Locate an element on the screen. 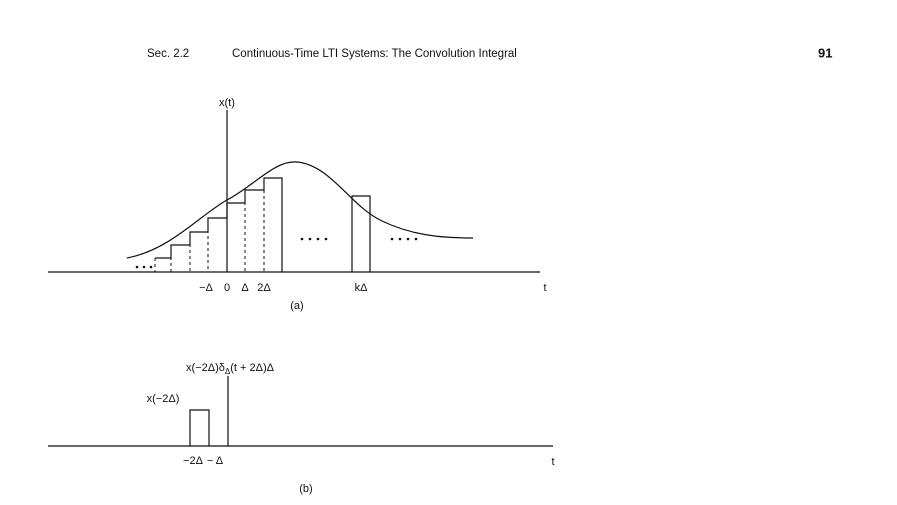 The height and width of the screenshot is (505, 897). dashed-lines is located at coordinates (262, 225).